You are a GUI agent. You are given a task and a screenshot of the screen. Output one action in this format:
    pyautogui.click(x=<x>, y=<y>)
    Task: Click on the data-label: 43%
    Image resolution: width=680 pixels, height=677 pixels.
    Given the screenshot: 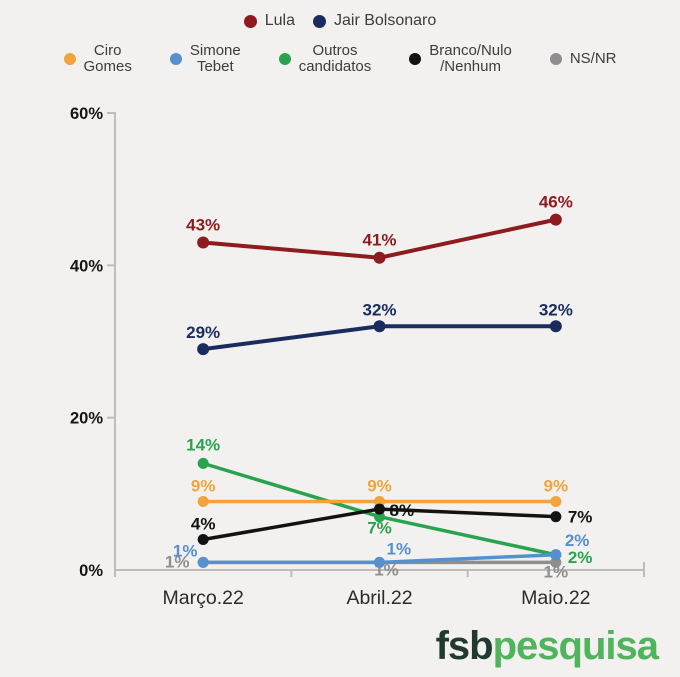 What is the action you would take?
    pyautogui.click(x=203, y=224)
    